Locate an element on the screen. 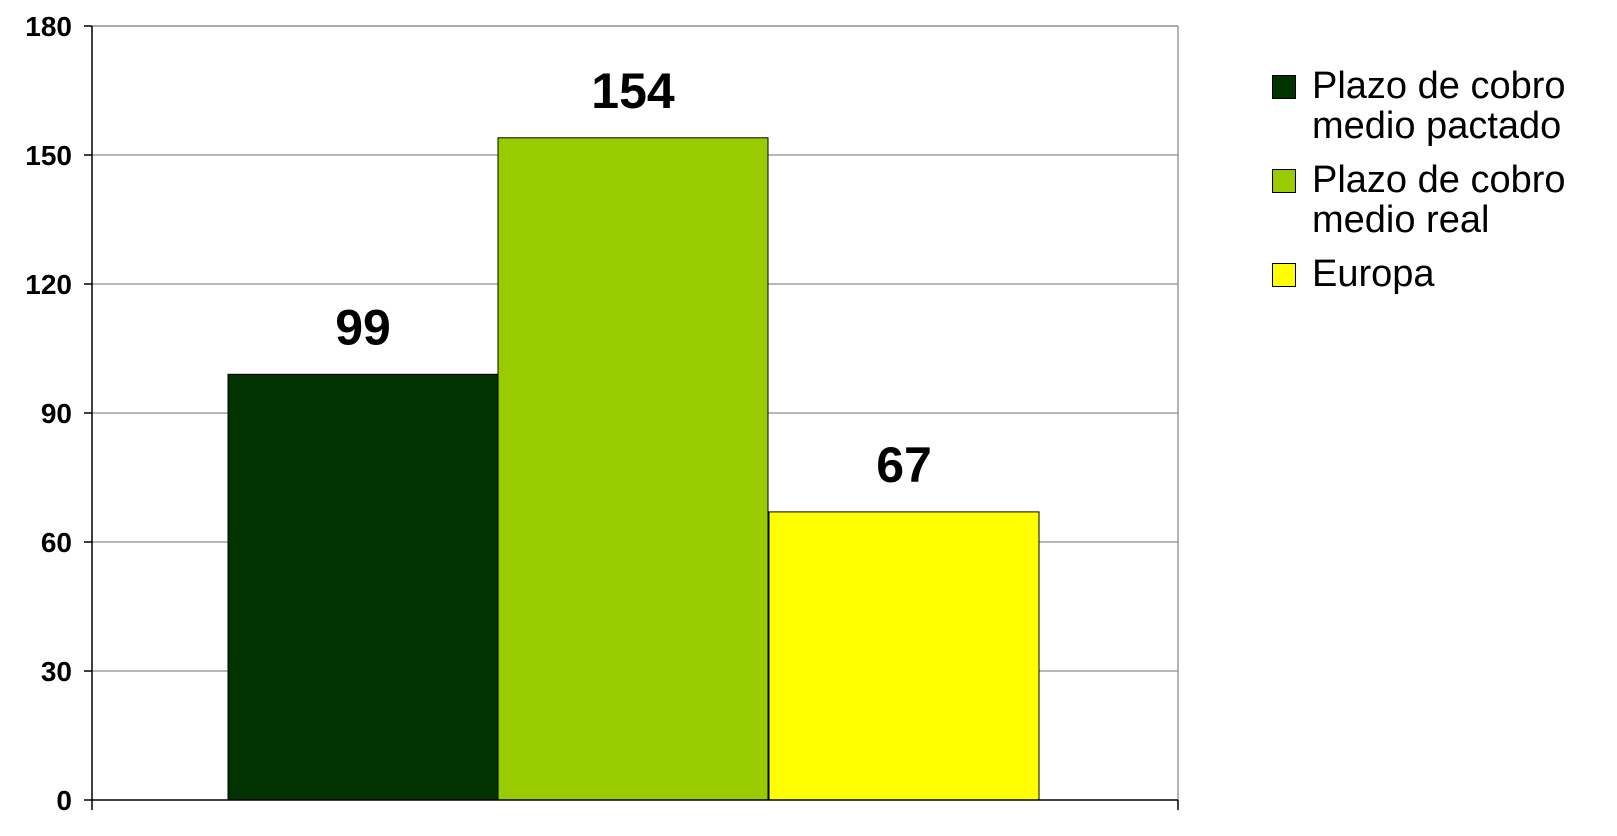 This screenshot has width=1617, height=836. legend-item-real: Plazo de cobro medio real is located at coordinates (1442, 200).